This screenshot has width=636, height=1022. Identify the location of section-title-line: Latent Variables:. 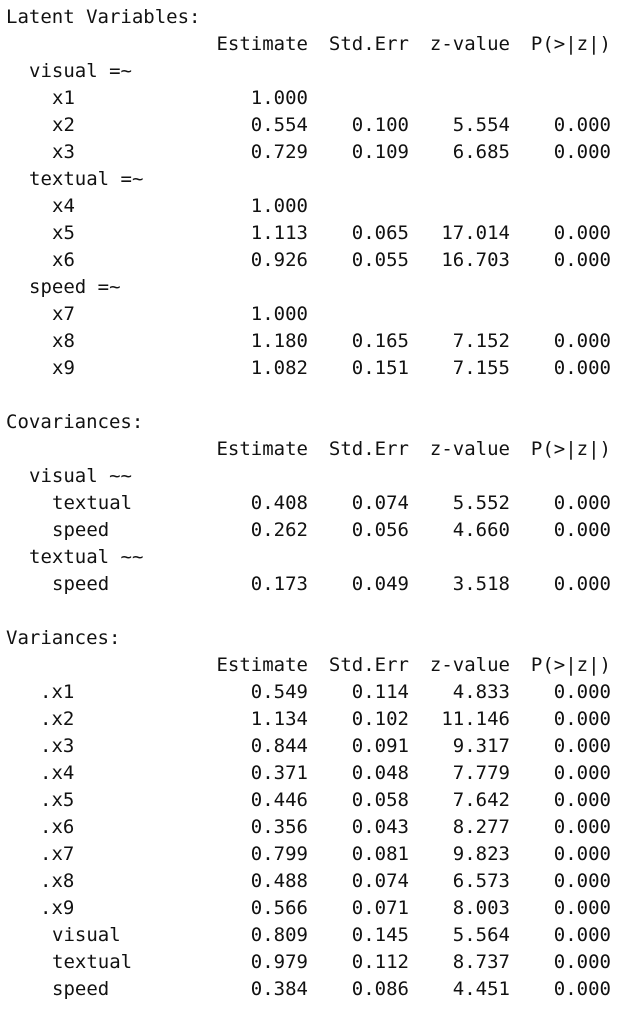
(318, 17).